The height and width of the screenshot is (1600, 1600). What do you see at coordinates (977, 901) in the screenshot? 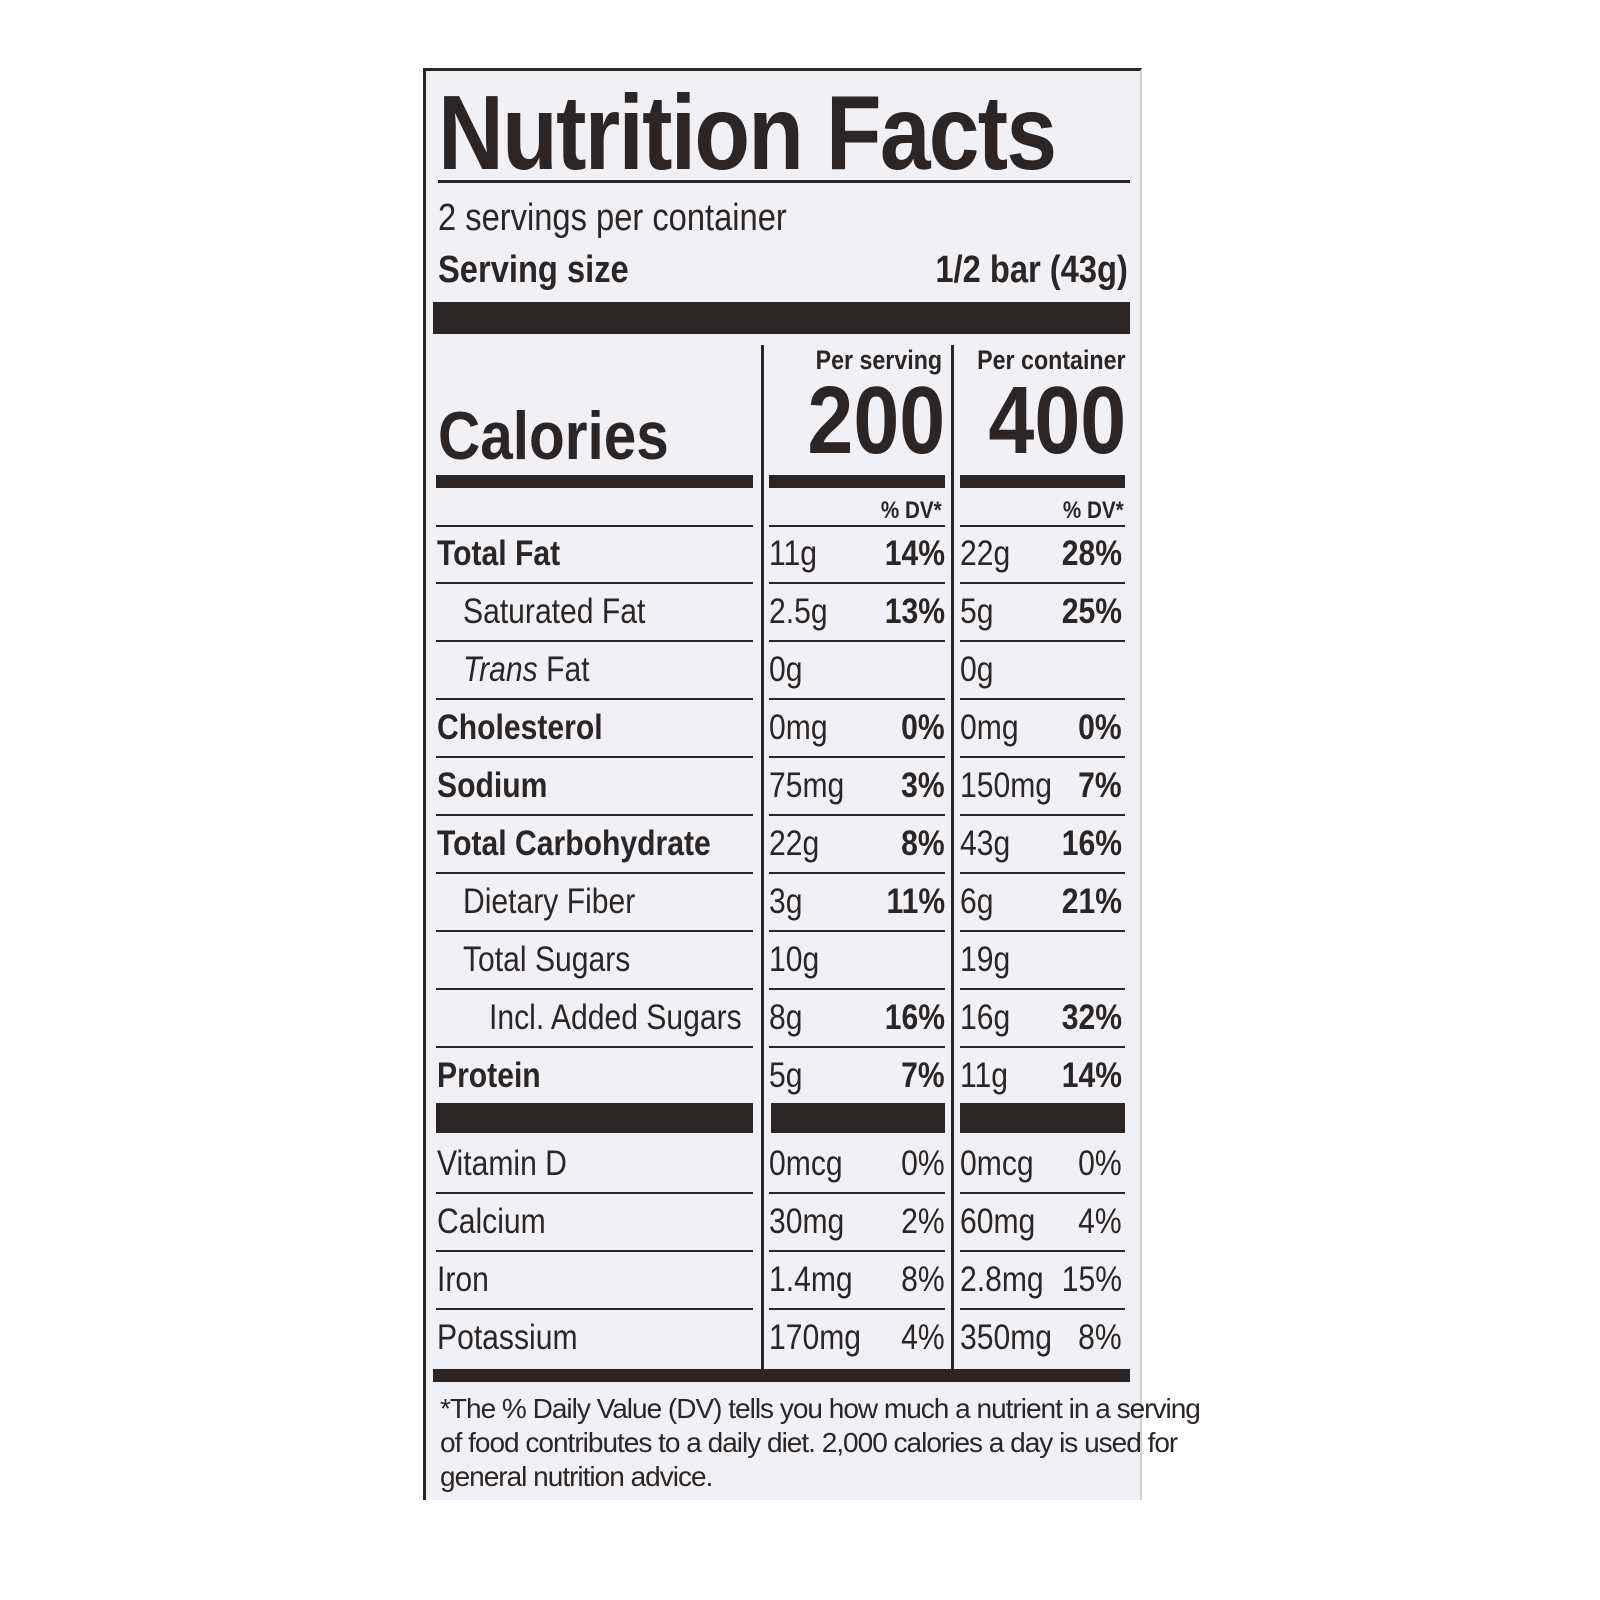
I see `container-amount-text: 6g` at bounding box center [977, 901].